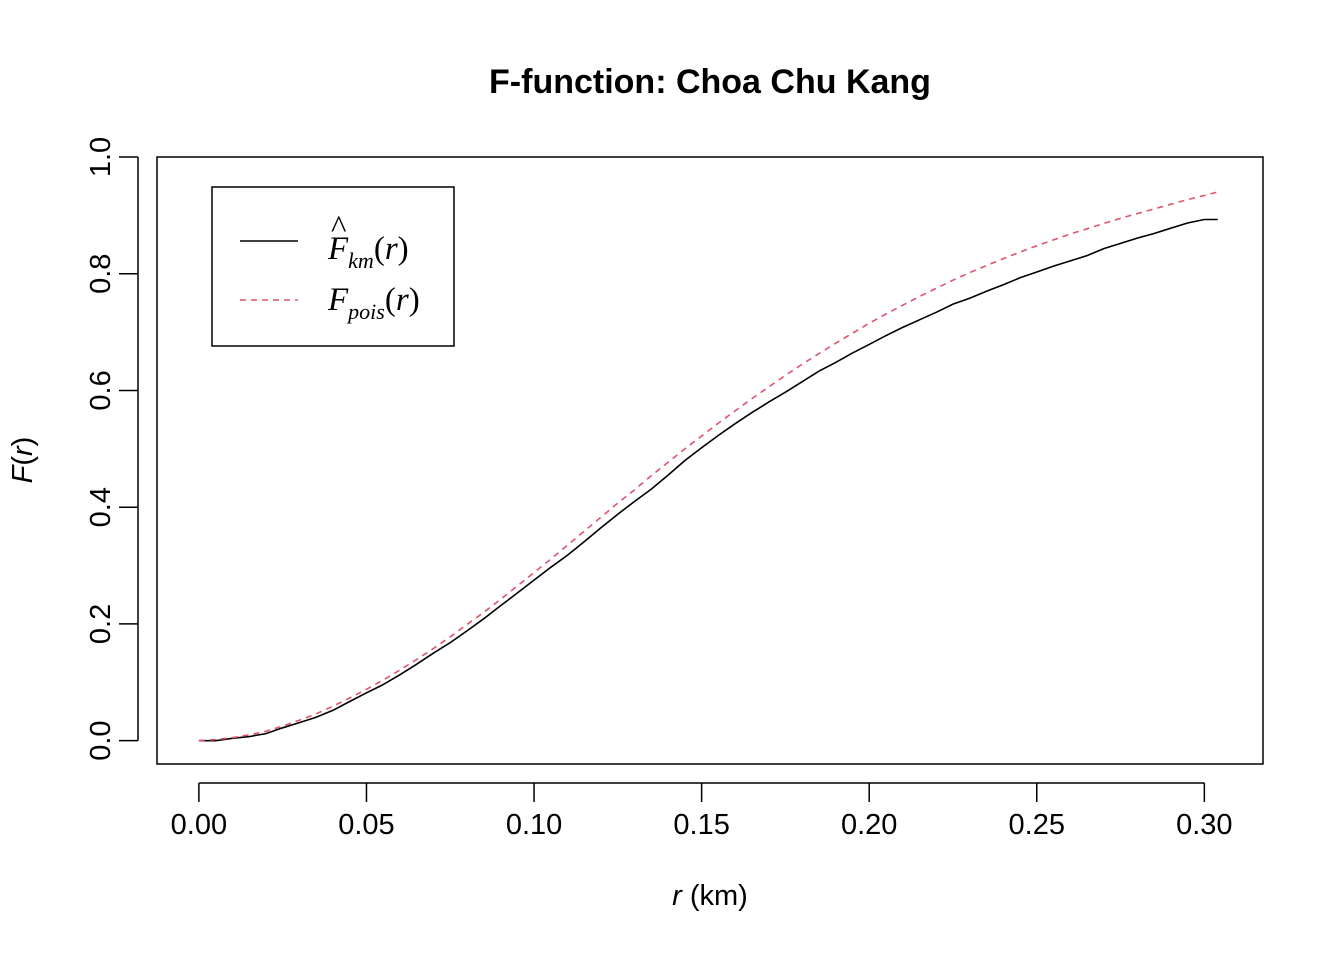 The height and width of the screenshot is (960, 1344). I want to click on x-tick-label: 0.30, so click(1204, 825).